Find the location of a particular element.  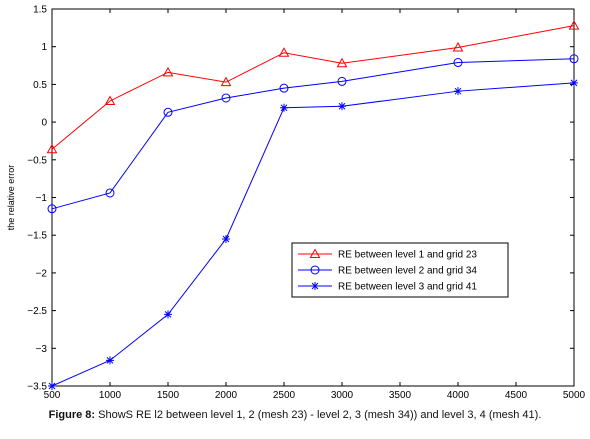

y-tick-label: −3 is located at coordinates (42, 349).